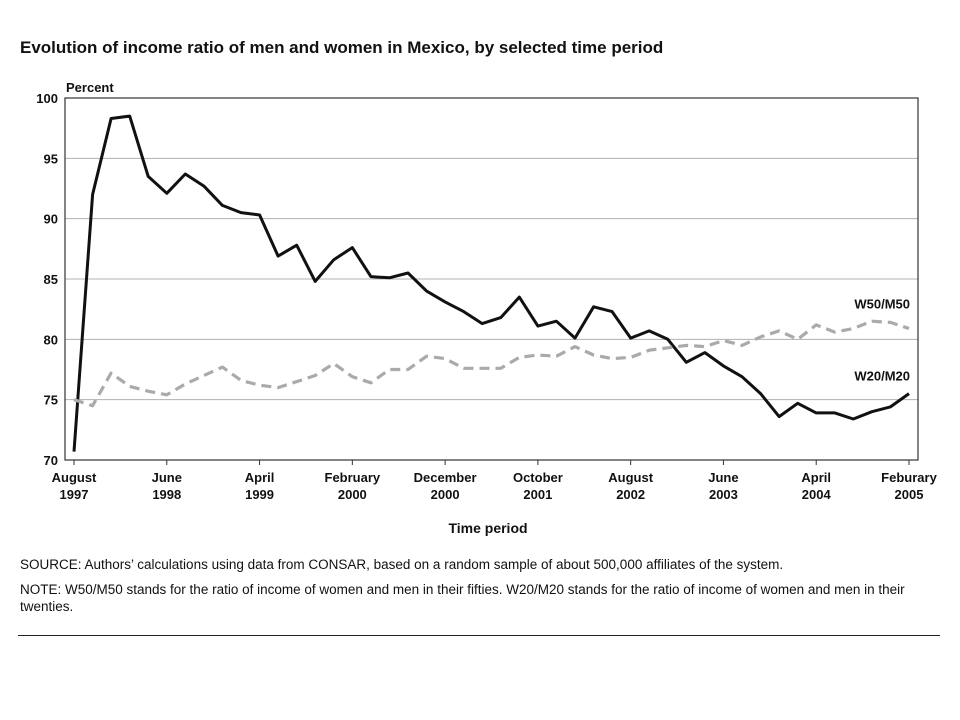 Image resolution: width=960 pixels, height=720 pixels. Describe the element at coordinates (630, 494) in the screenshot. I see `x-tick-label-year: 2002` at that location.